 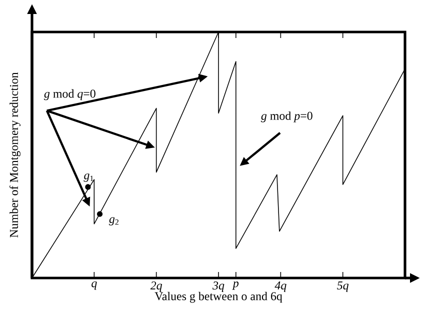 What do you see at coordinates (235, 286) in the screenshot?
I see `x-tick-label: p` at bounding box center [235, 286].